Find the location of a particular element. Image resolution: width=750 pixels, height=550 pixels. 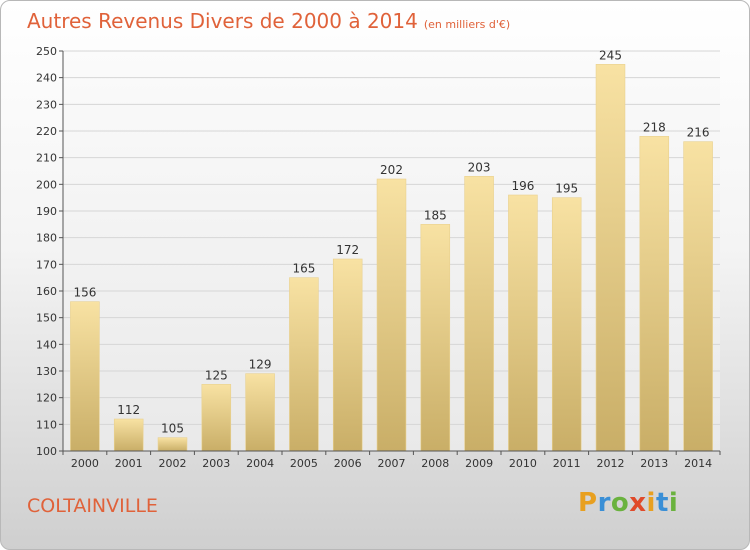

bar-2003 is located at coordinates (216, 418).